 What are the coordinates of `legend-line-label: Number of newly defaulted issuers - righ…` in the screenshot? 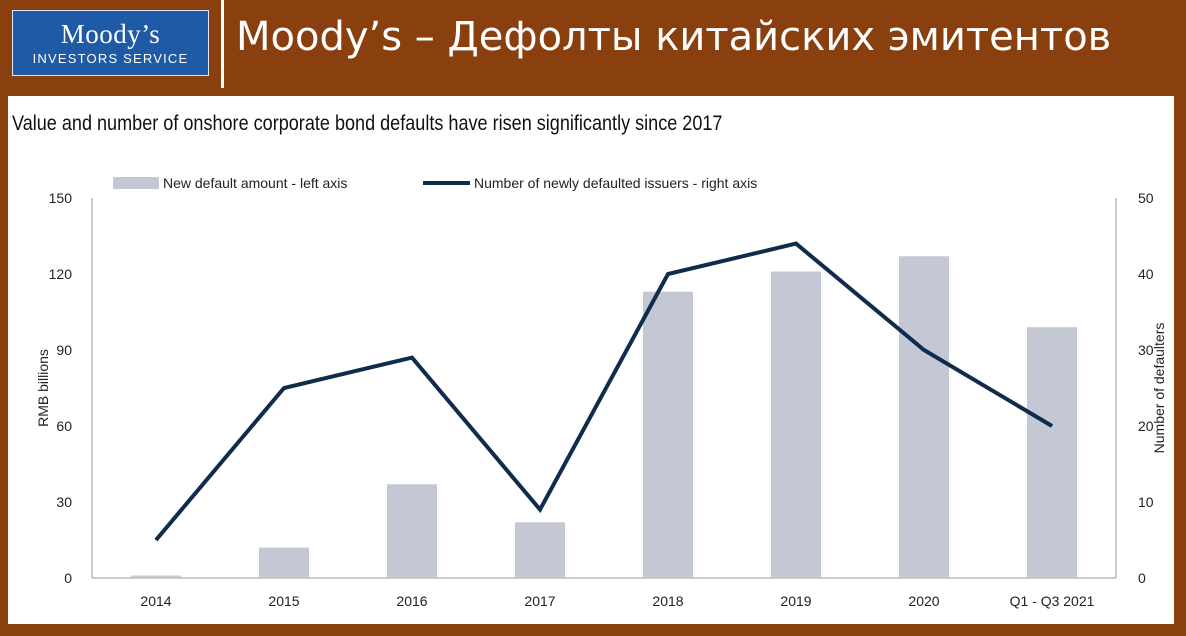 It's located at (615, 183).